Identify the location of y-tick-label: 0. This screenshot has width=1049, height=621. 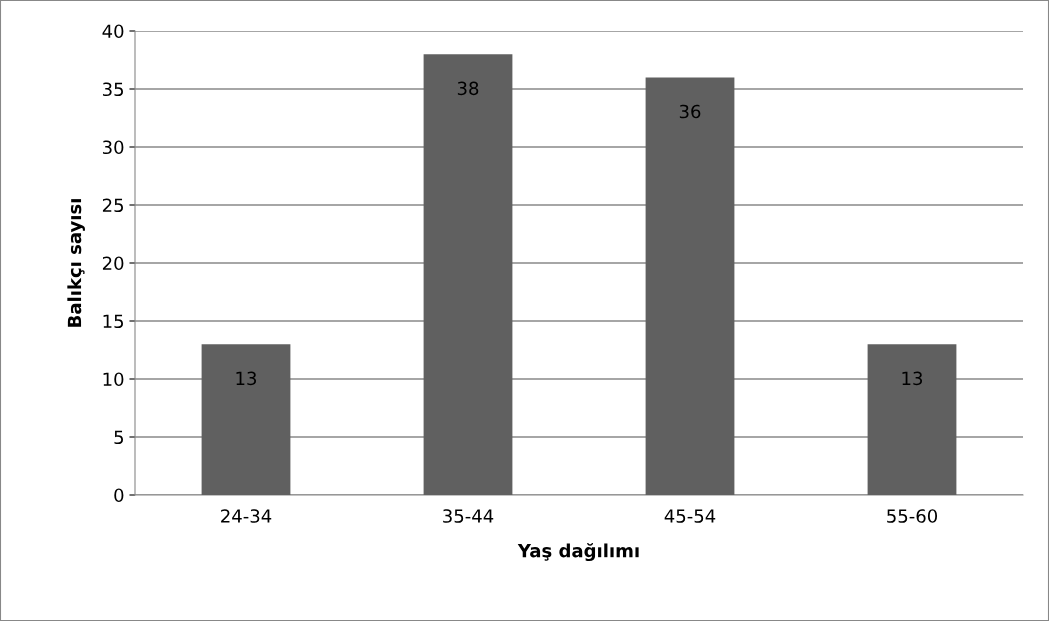
(119, 495).